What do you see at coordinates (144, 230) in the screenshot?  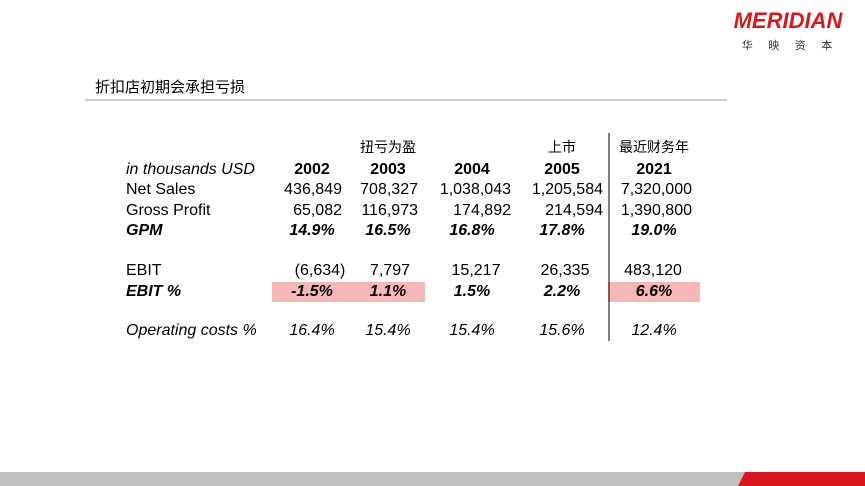 I see `row-label: GPM` at bounding box center [144, 230].